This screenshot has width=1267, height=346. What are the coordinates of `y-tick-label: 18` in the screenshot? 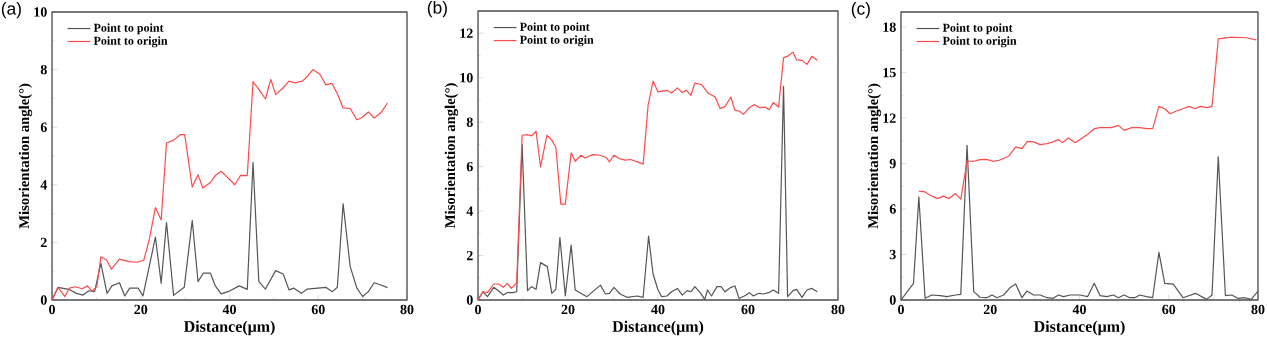 It's located at (889, 27).